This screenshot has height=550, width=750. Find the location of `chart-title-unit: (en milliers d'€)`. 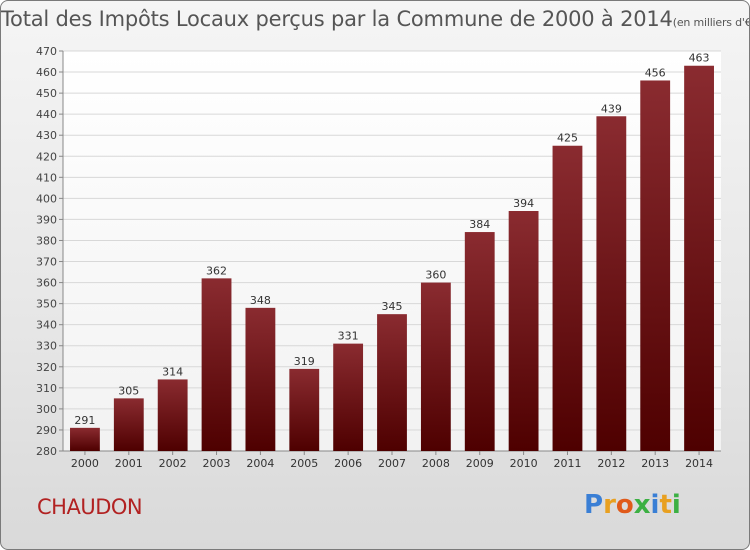

chart-title-unit: (en milliers d'€) is located at coordinates (711, 22).